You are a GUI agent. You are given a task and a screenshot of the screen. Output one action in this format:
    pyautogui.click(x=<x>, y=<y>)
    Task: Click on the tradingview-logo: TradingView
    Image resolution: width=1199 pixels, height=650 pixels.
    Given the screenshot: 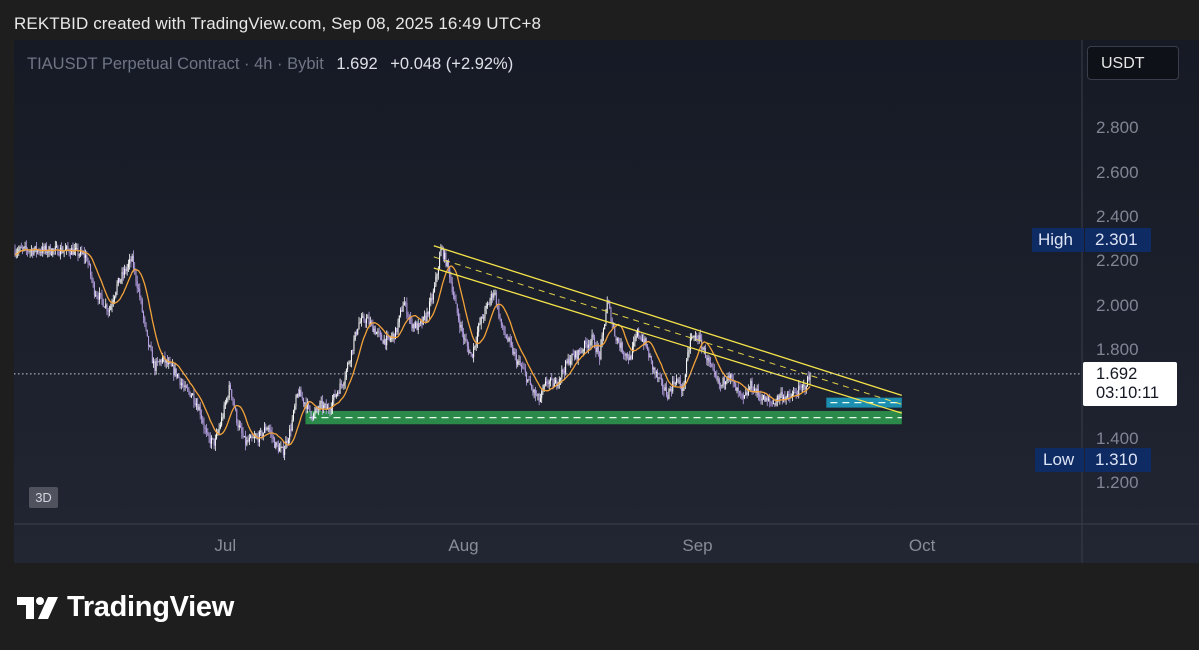 What is the action you would take?
    pyautogui.click(x=125, y=607)
    